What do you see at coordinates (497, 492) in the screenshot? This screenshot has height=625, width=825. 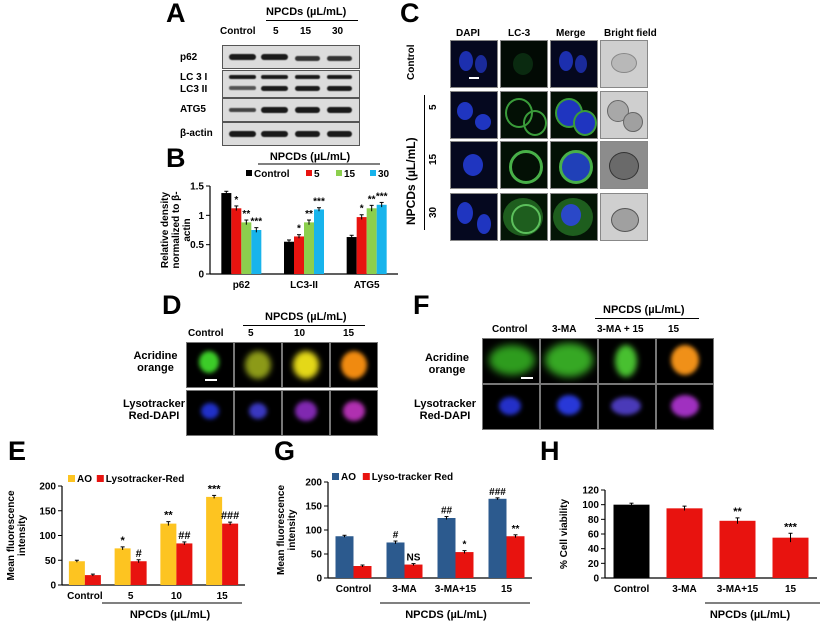 I see `g-sig-label: ###` at bounding box center [497, 492].